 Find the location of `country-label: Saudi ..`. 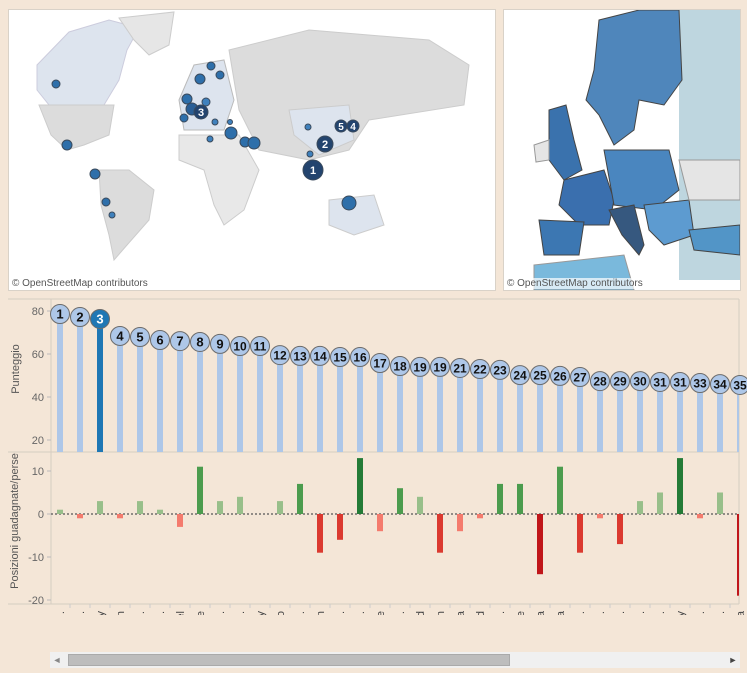

country-label: Saudi .. is located at coordinates (361, 629).